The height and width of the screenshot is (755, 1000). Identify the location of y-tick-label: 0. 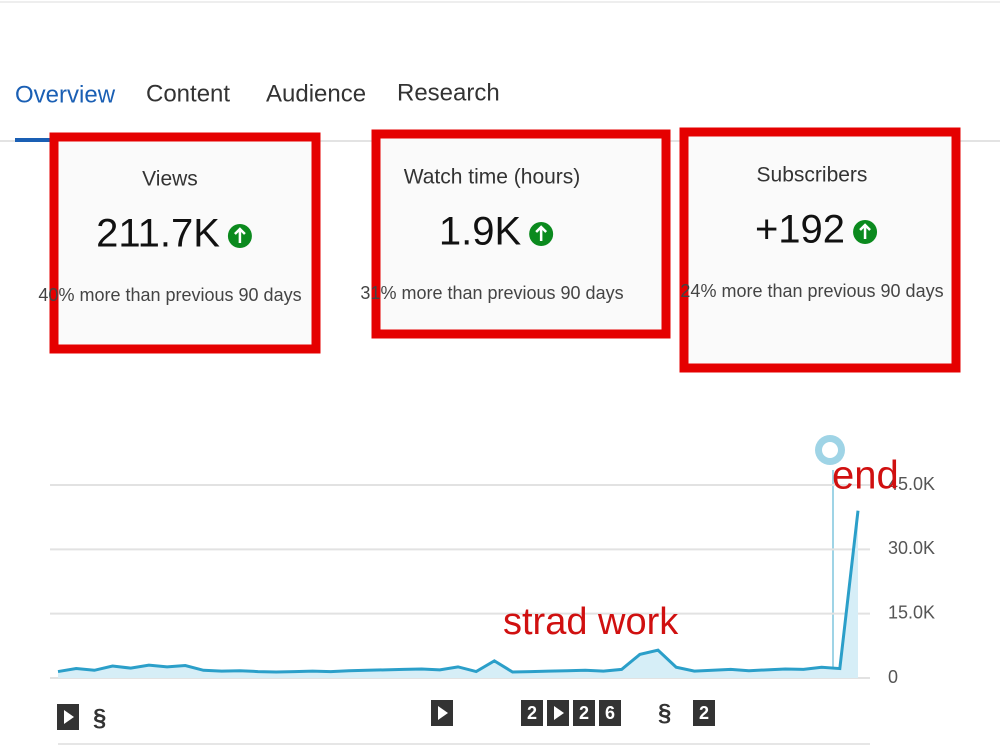
(893, 677).